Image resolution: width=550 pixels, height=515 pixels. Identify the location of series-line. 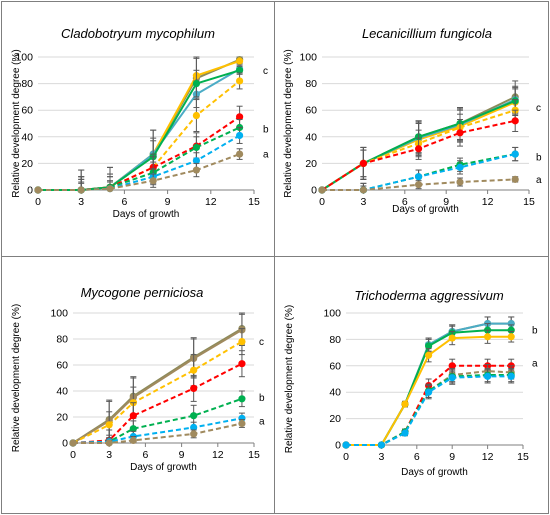
(139, 129).